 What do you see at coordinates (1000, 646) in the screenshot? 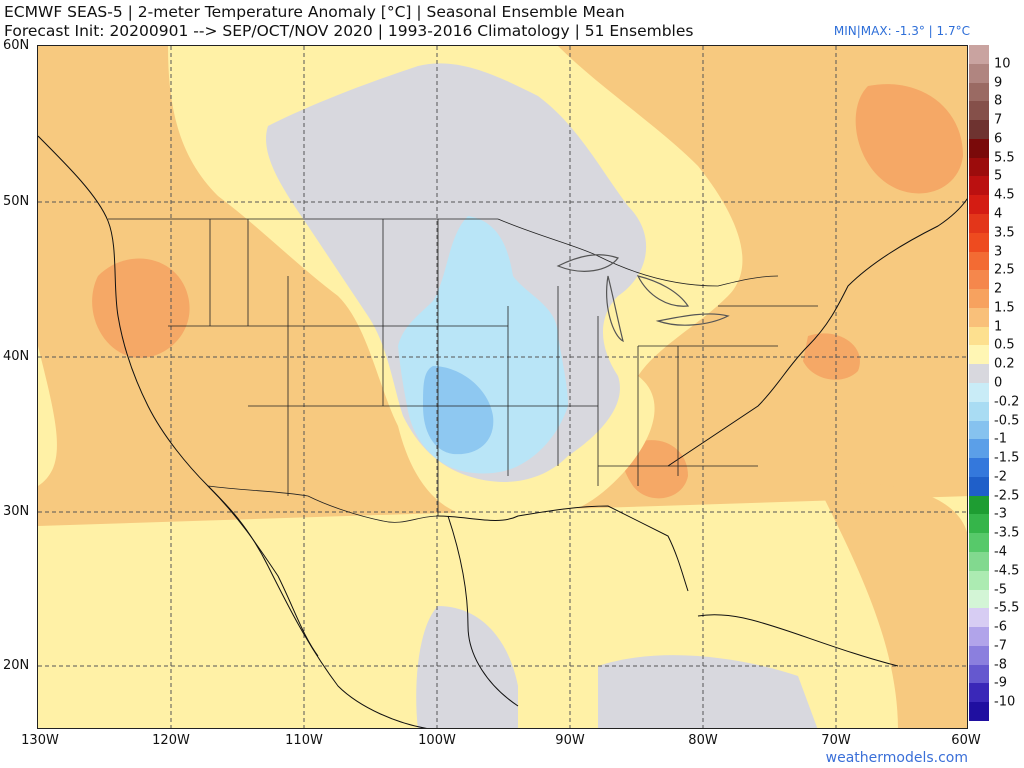
I see `colorbar-tick-label: -7` at bounding box center [1000, 646].